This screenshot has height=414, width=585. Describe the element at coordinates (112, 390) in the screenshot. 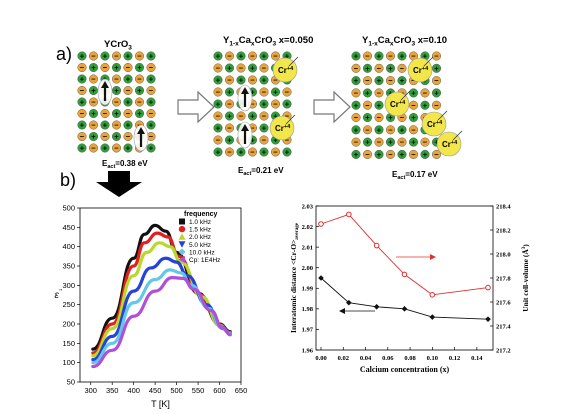

I see `x-tick-label: 350` at that location.